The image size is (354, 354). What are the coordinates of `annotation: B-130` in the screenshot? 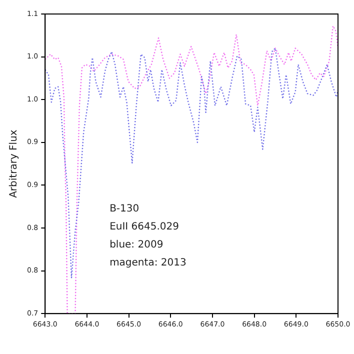 It's located at (125, 209).